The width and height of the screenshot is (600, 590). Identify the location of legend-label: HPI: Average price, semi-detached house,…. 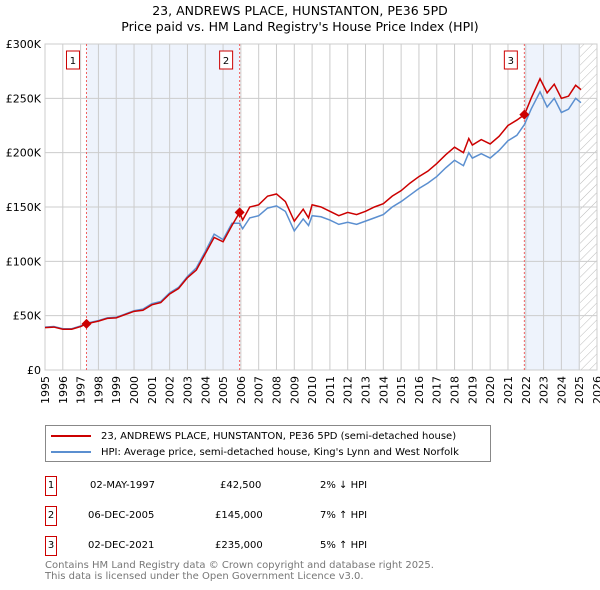
(280, 452).